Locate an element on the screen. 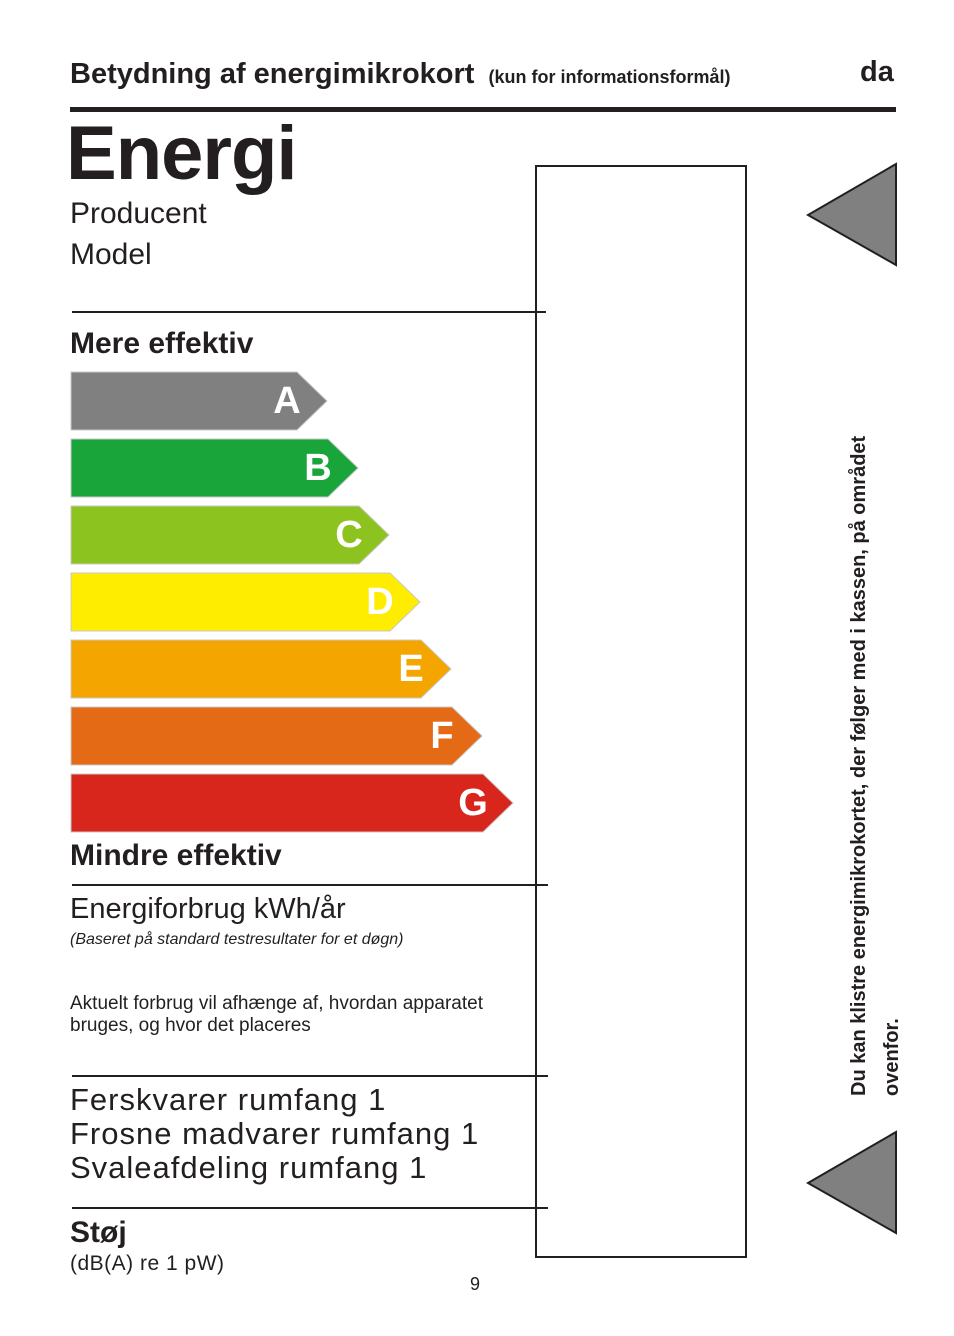  more-efficient-label: Mere effektiv is located at coordinates (161, 344).